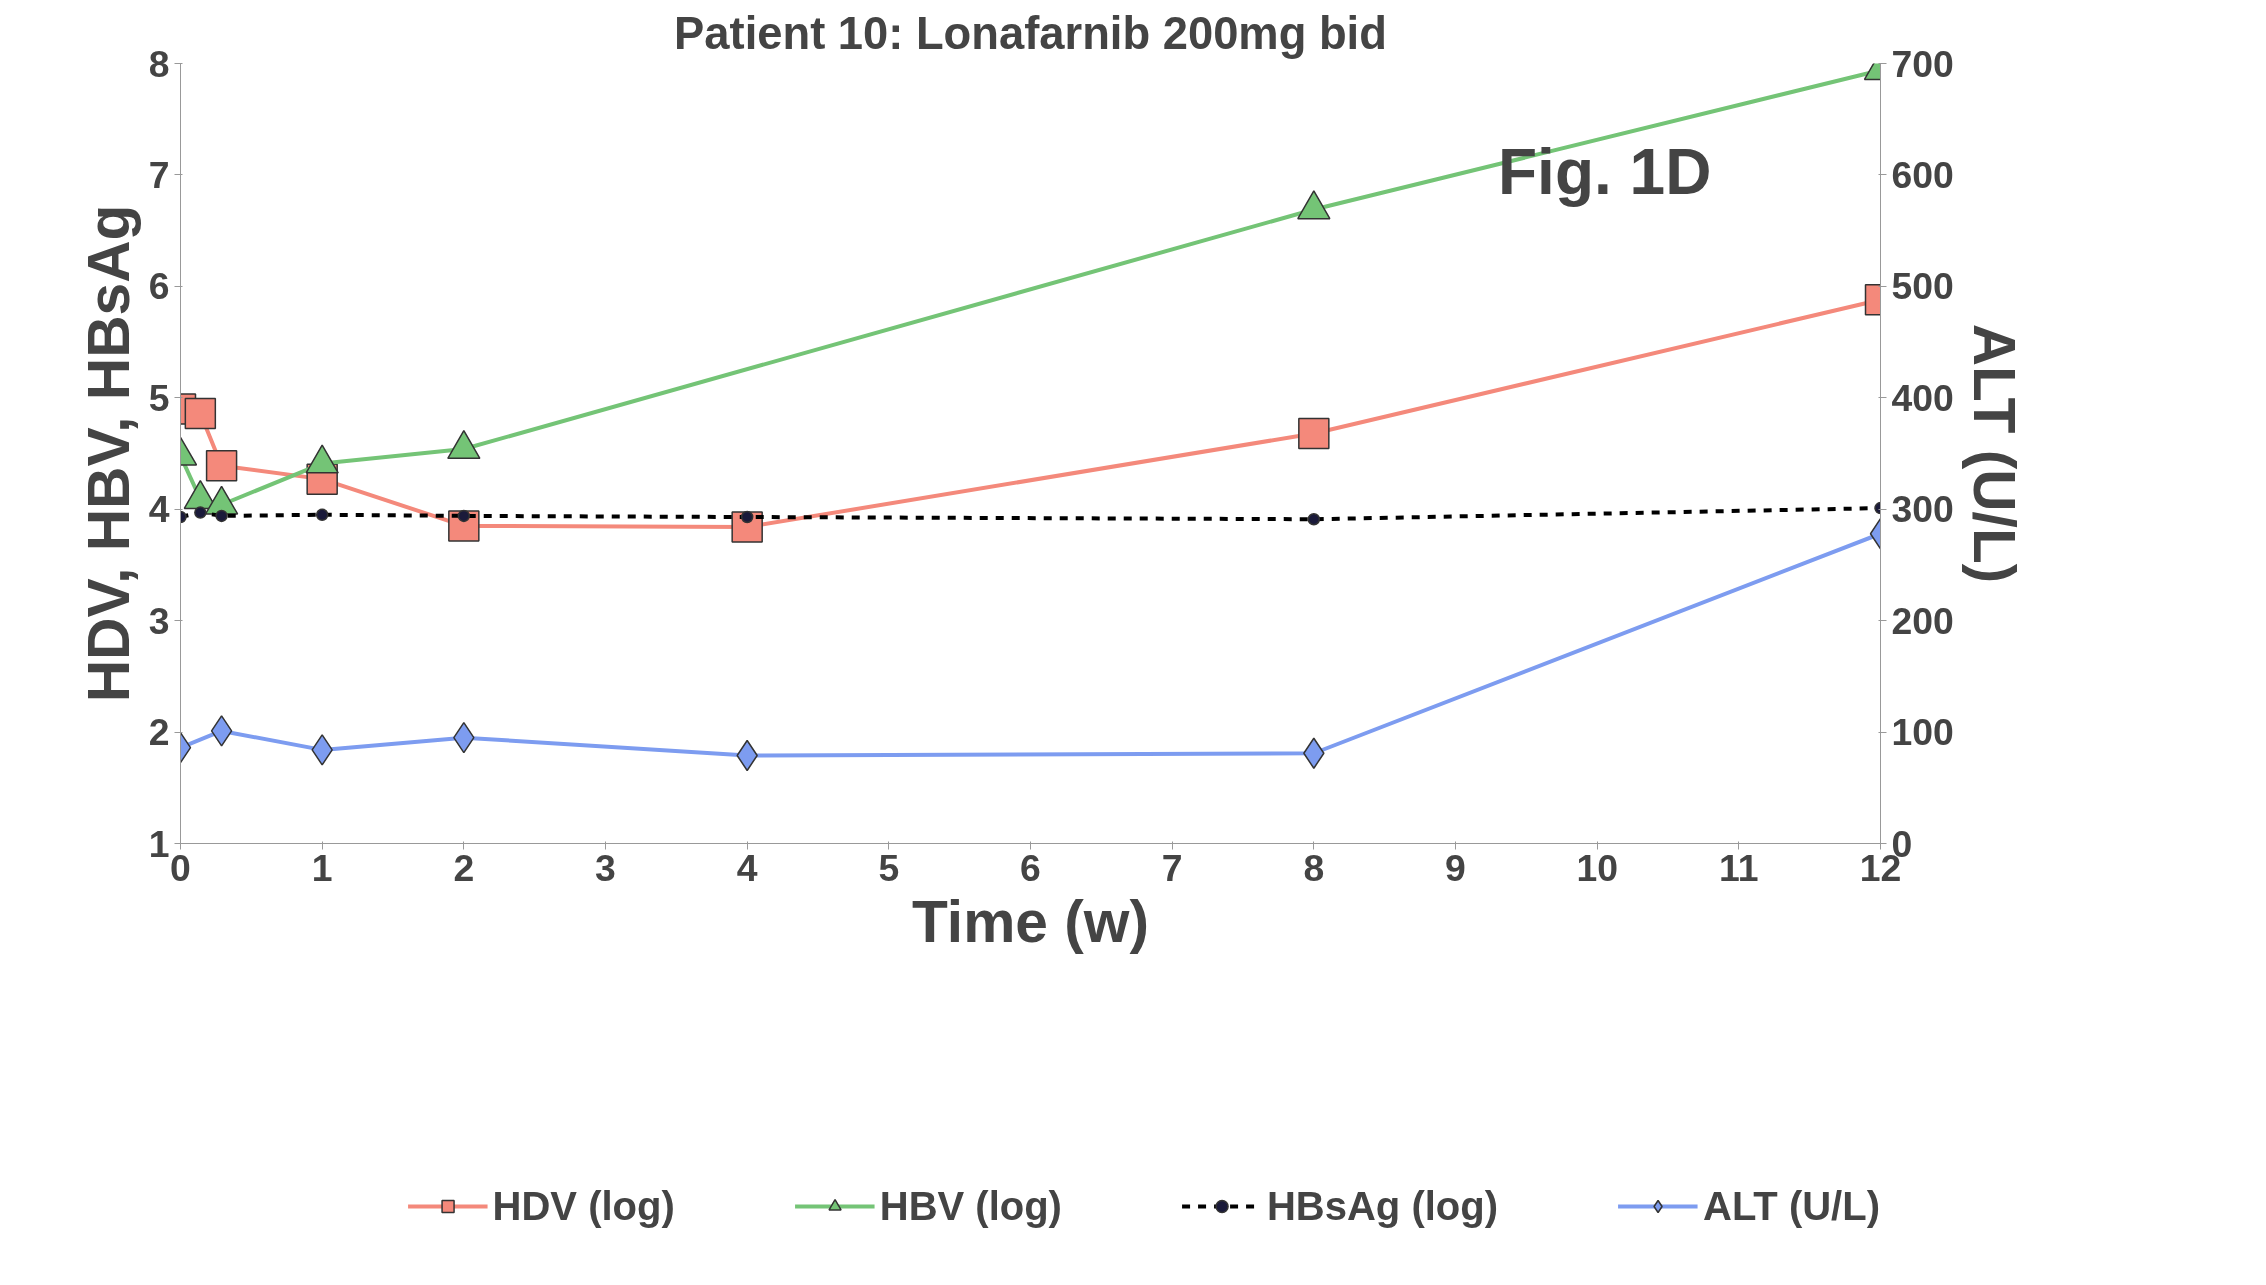  Describe the element at coordinates (605, 867) in the screenshot. I see `x-tick-label: 3` at that location.